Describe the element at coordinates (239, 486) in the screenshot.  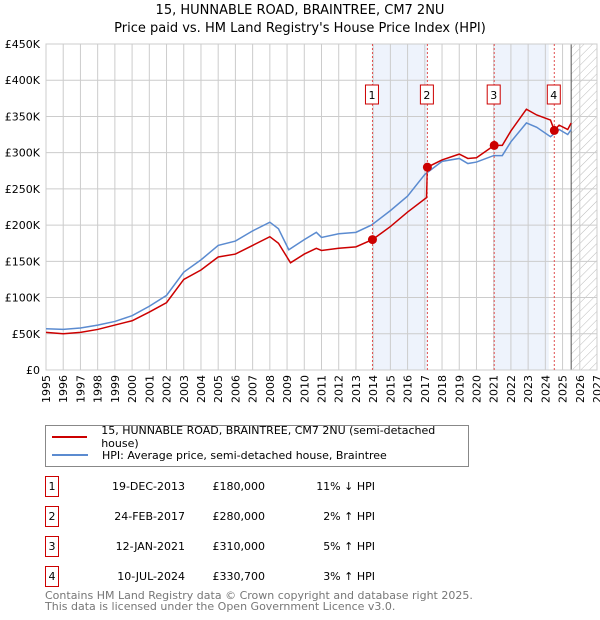
I see `transaction-price: £180,000` at that location.